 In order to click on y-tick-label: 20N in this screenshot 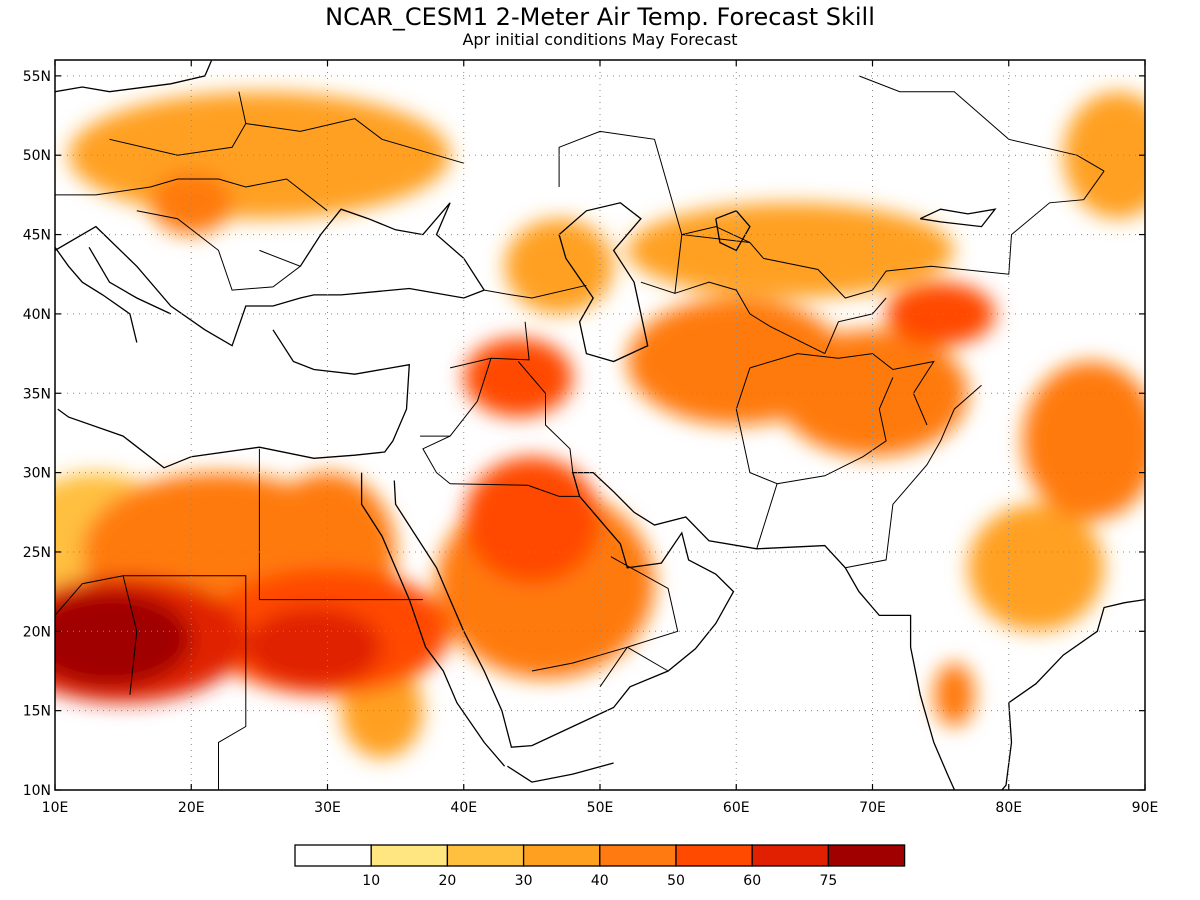, I will do `click(37, 632)`.